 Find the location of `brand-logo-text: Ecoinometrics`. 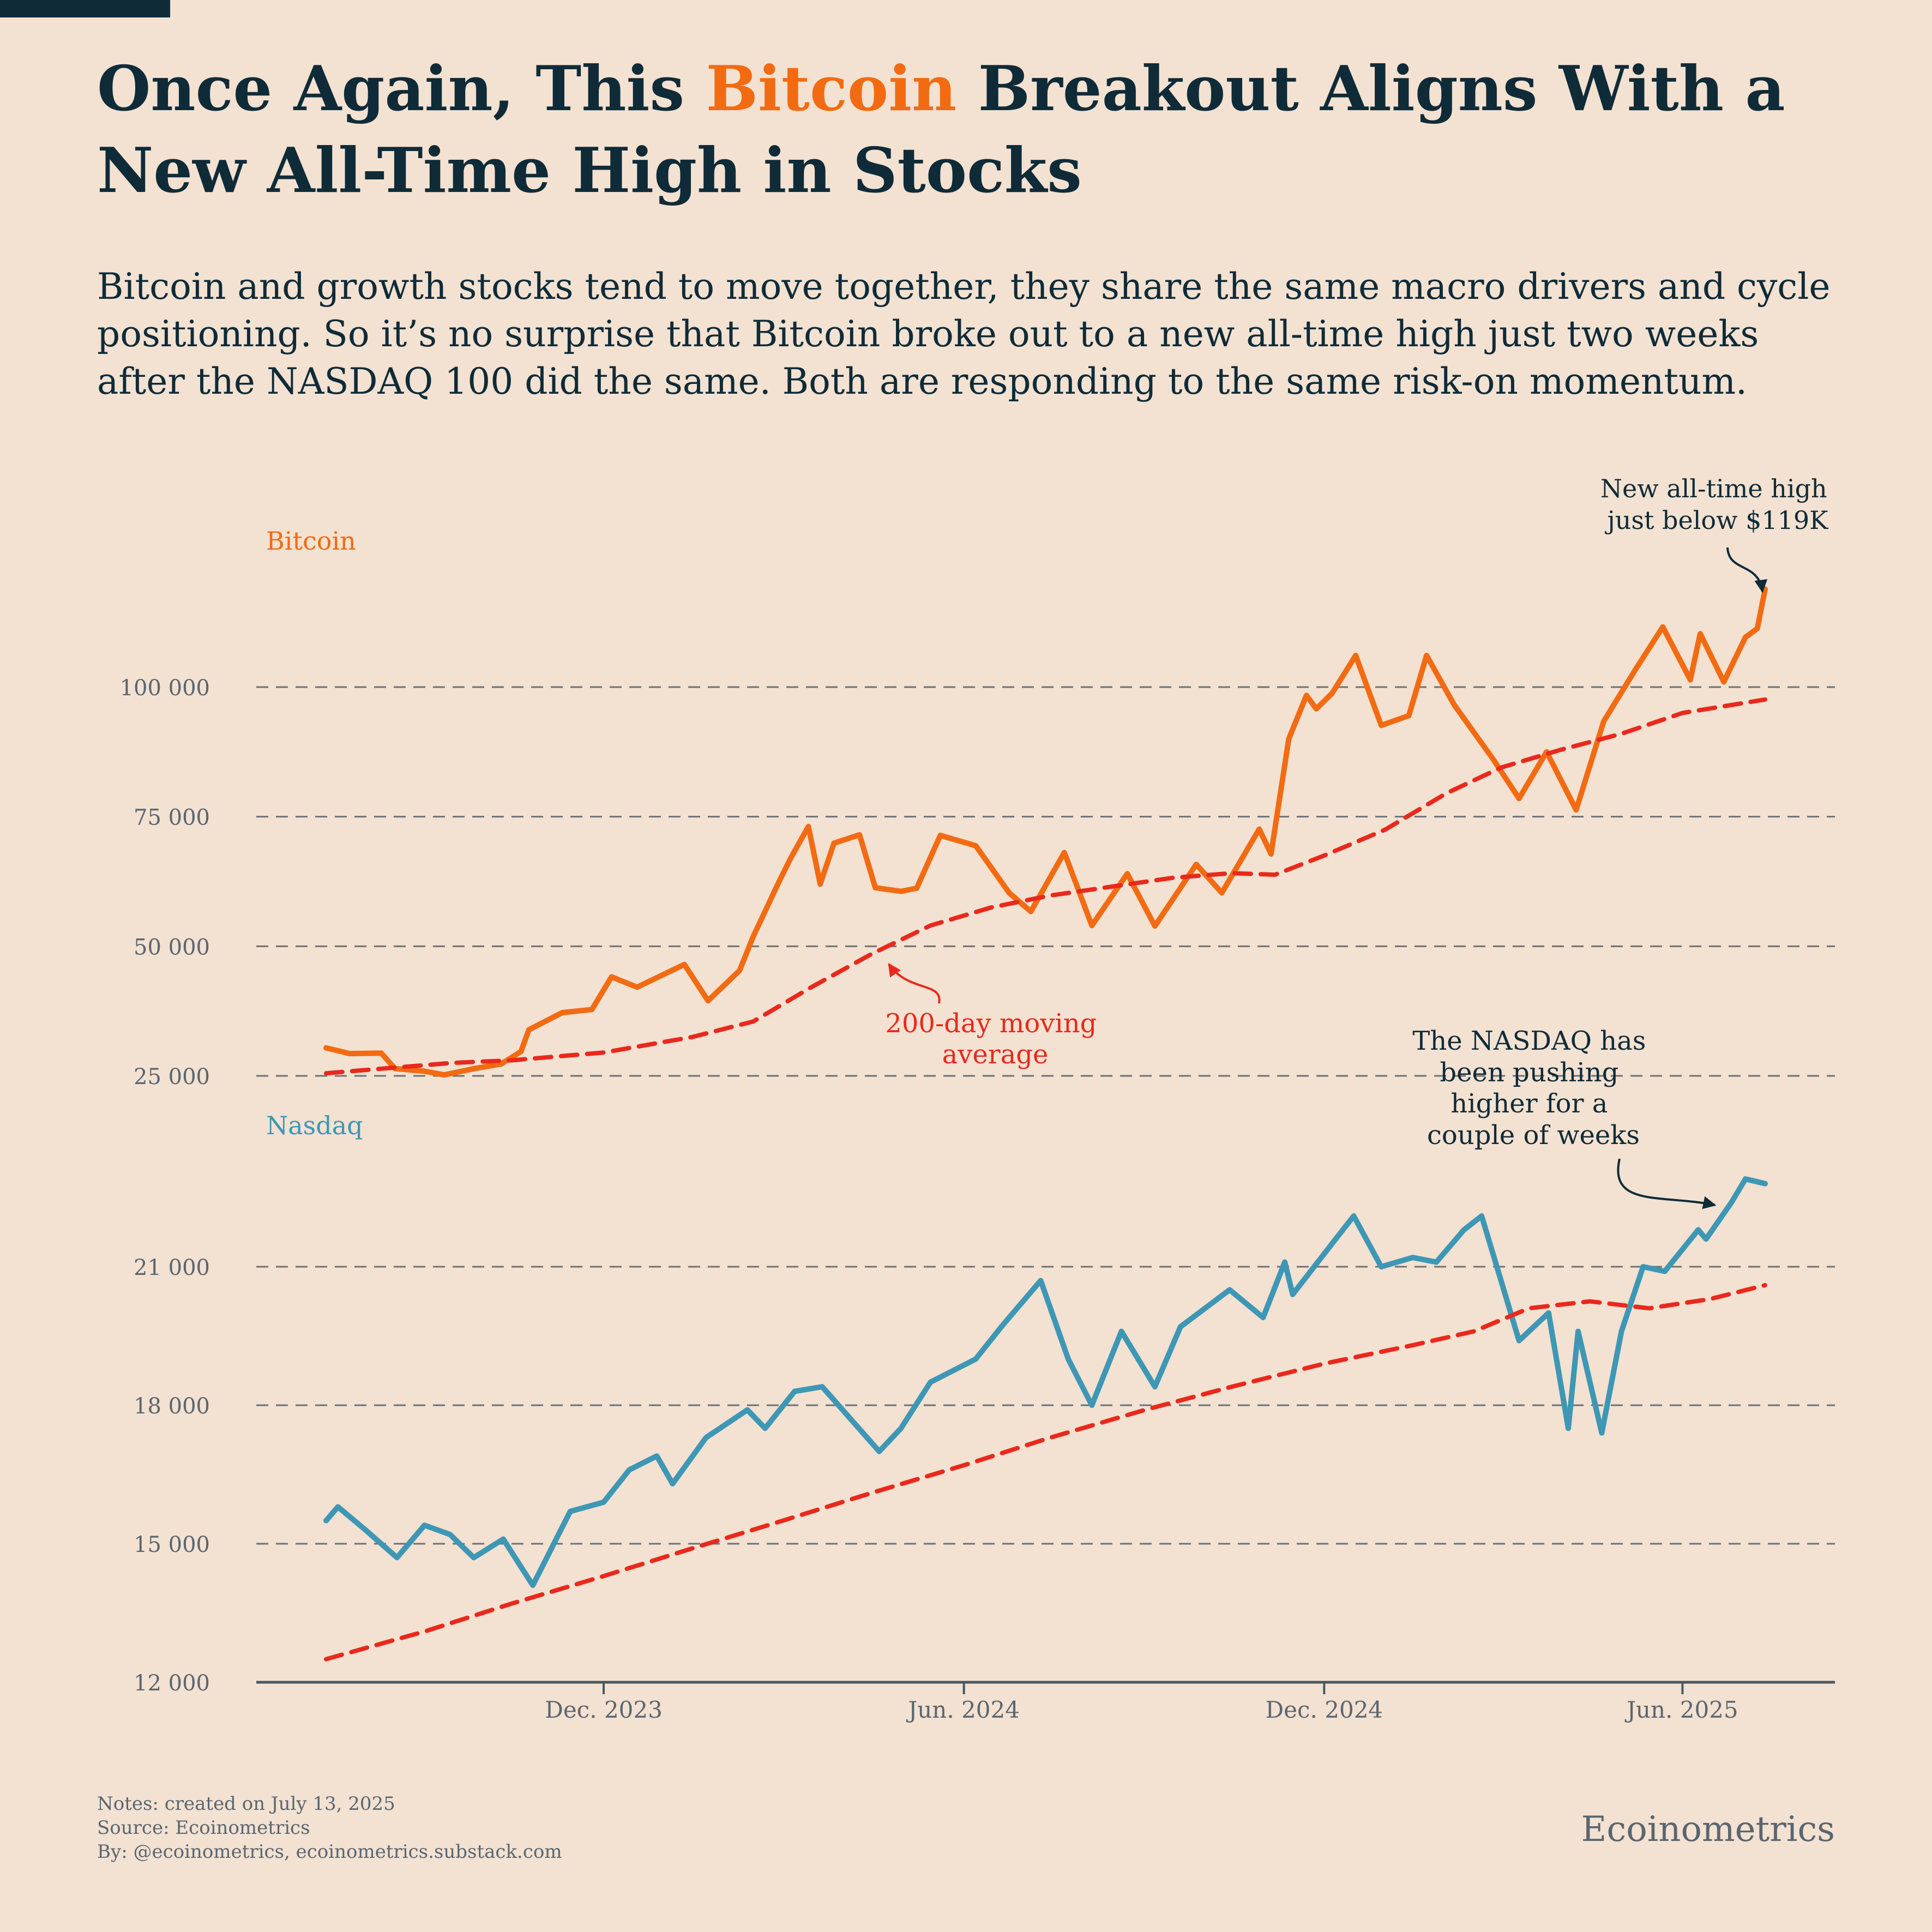

brand-logo-text: Ecoinometrics is located at coordinates (1708, 1829).